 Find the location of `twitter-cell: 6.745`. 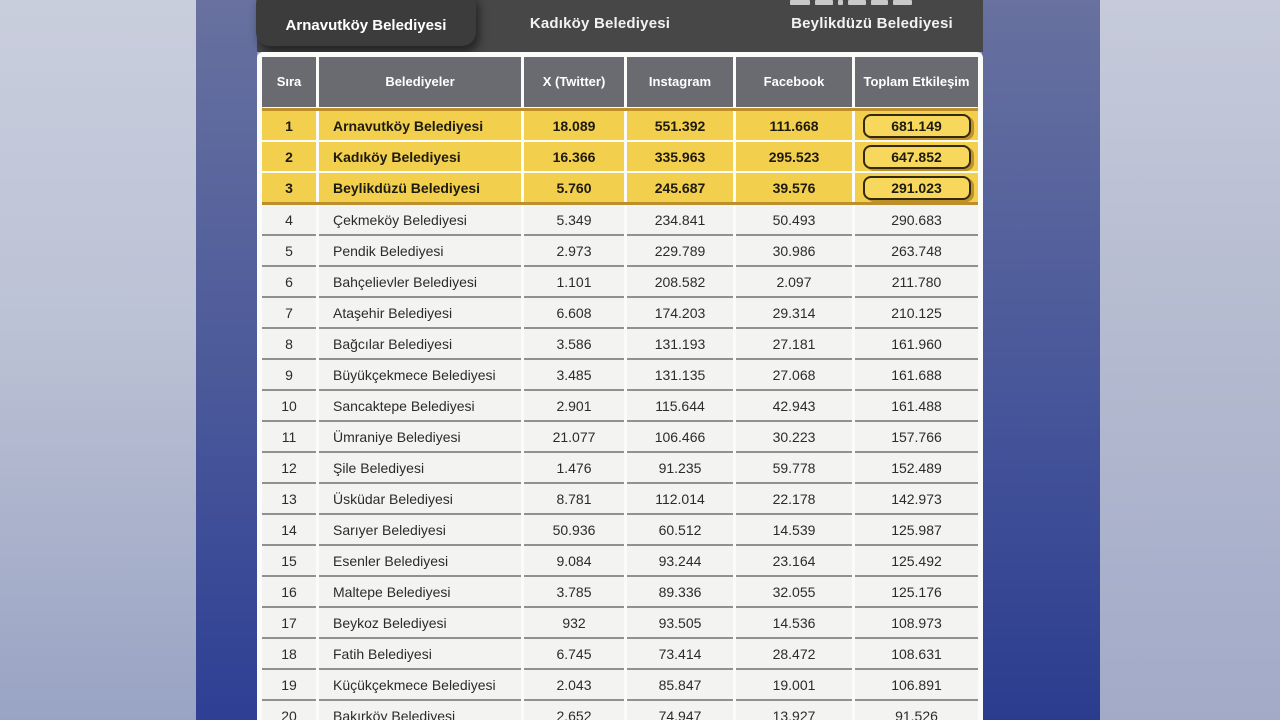

twitter-cell: 6.745 is located at coordinates (574, 654).